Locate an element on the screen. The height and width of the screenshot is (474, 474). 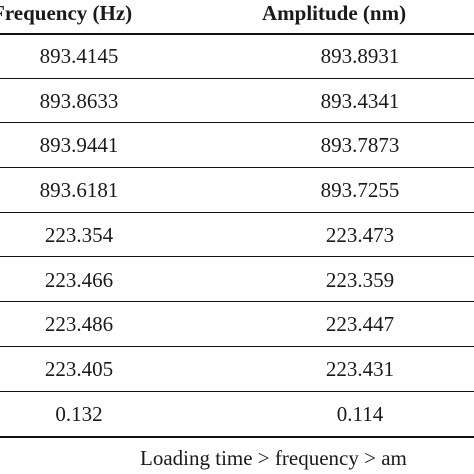
table-row: 0.132 0.114 is located at coordinates (237, 414).